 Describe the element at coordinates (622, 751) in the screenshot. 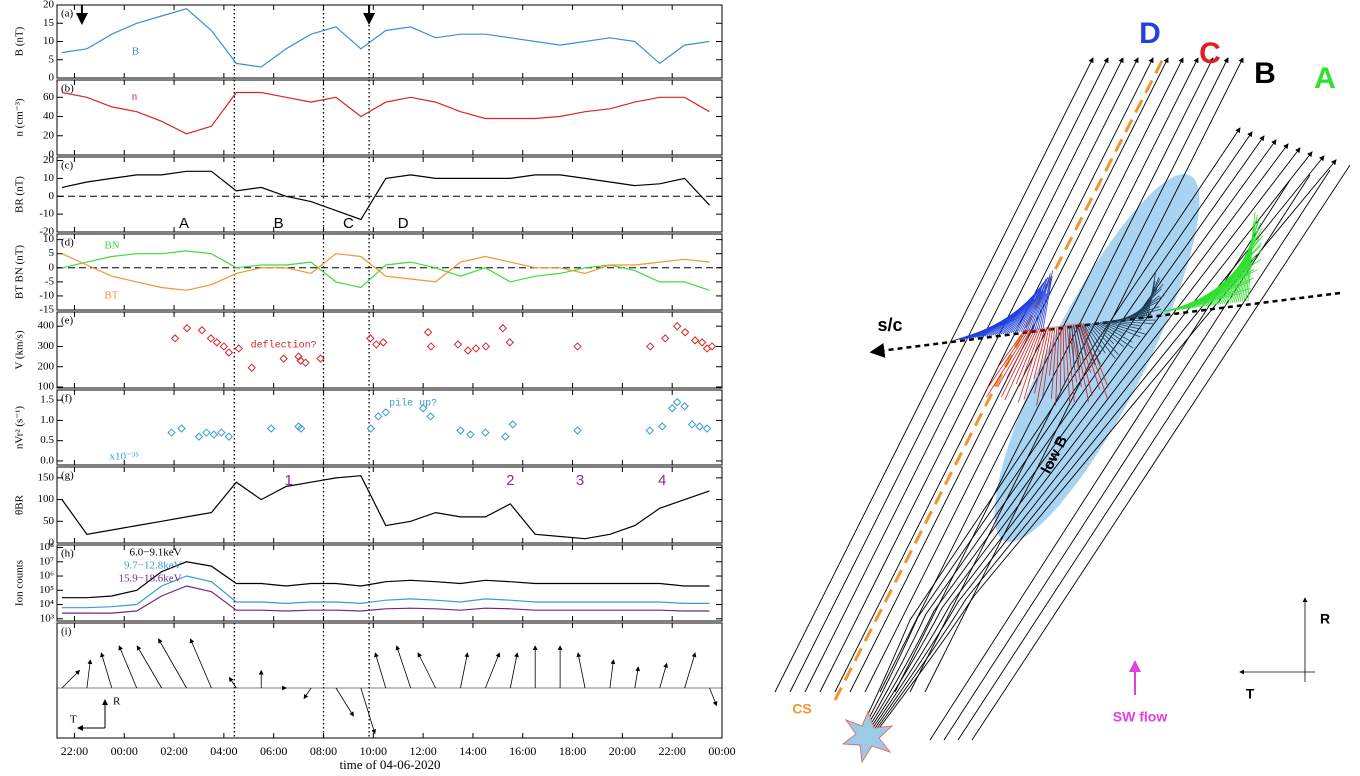

I see `x-tick-label: 20:00` at that location.